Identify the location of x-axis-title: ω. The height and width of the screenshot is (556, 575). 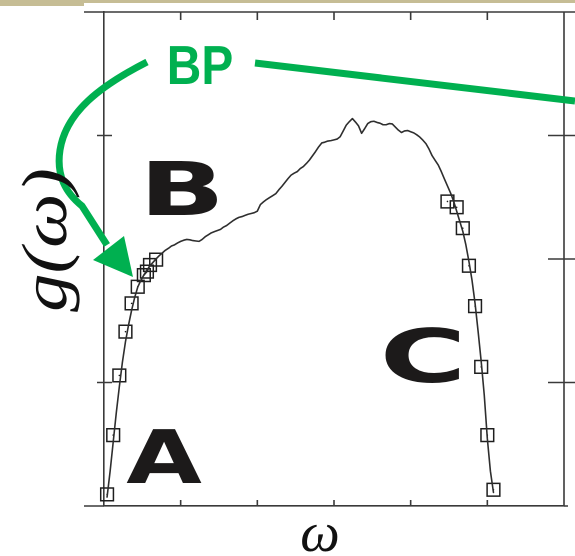
(320, 529).